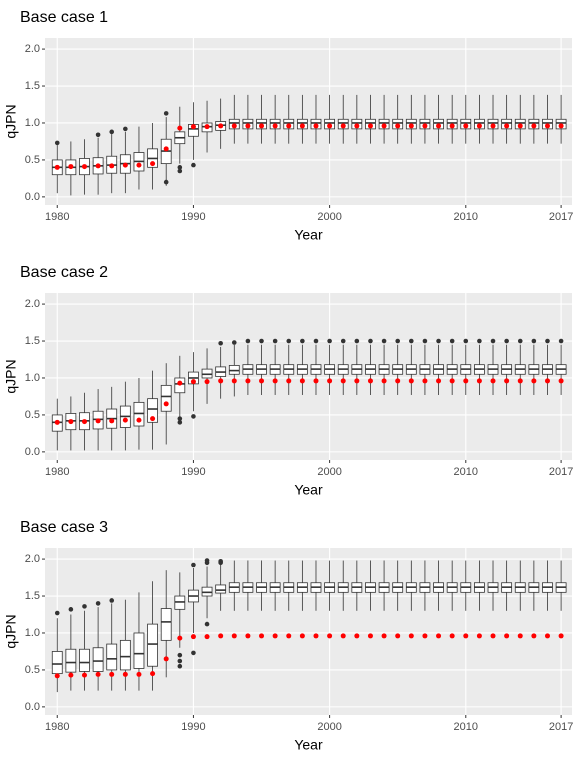 This screenshot has height=766, width=576. I want to click on x-tick-label: 1980, so click(57, 472).